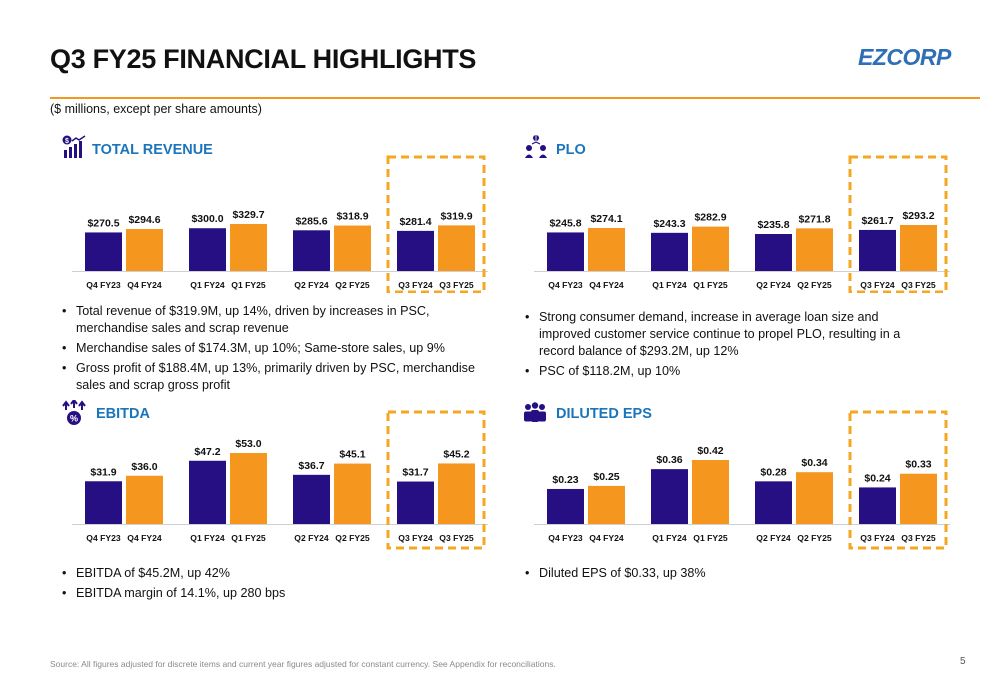  What do you see at coordinates (123, 414) in the screenshot?
I see `panel-title-ebitda: EBITDA` at bounding box center [123, 414].